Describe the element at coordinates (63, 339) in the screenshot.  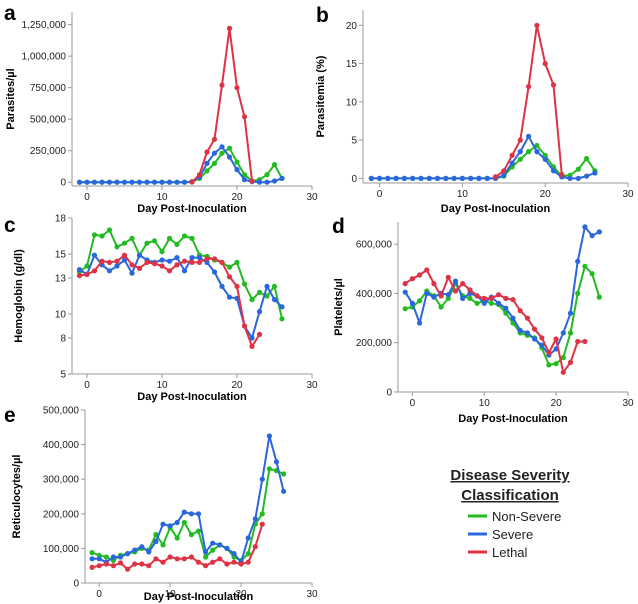
I see `y-tick-label: 8` at that location.